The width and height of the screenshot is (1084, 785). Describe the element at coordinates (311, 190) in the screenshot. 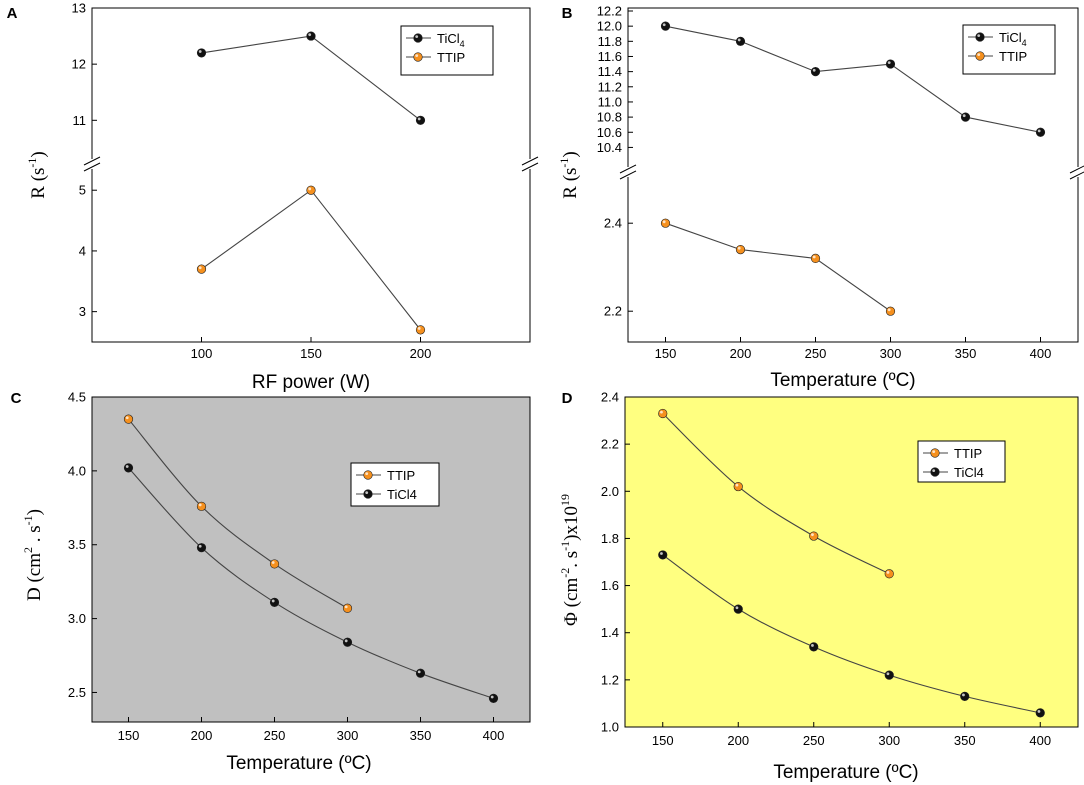

I see `panel-a-ttip-point` at that location.